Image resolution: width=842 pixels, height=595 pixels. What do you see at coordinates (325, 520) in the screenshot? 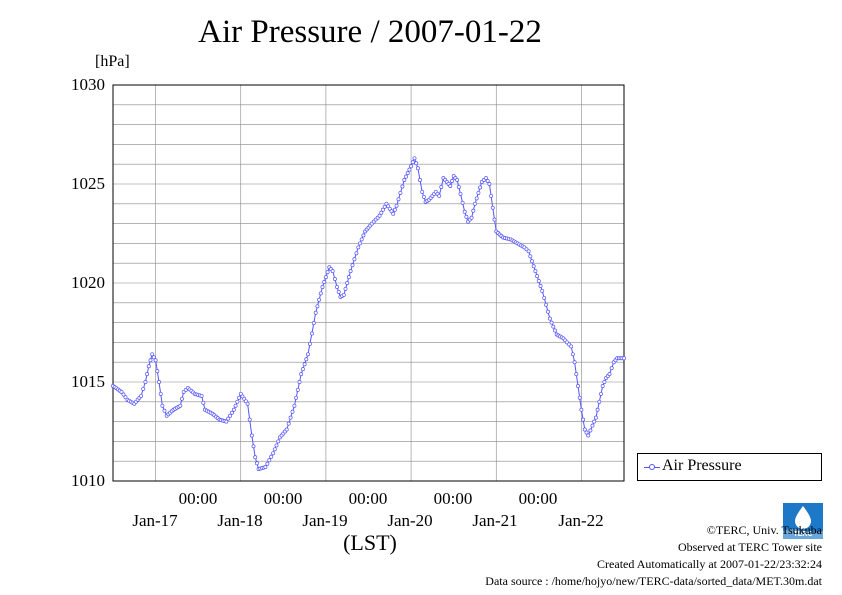
I see `x-tick-day-label: Jan-19` at bounding box center [325, 520].